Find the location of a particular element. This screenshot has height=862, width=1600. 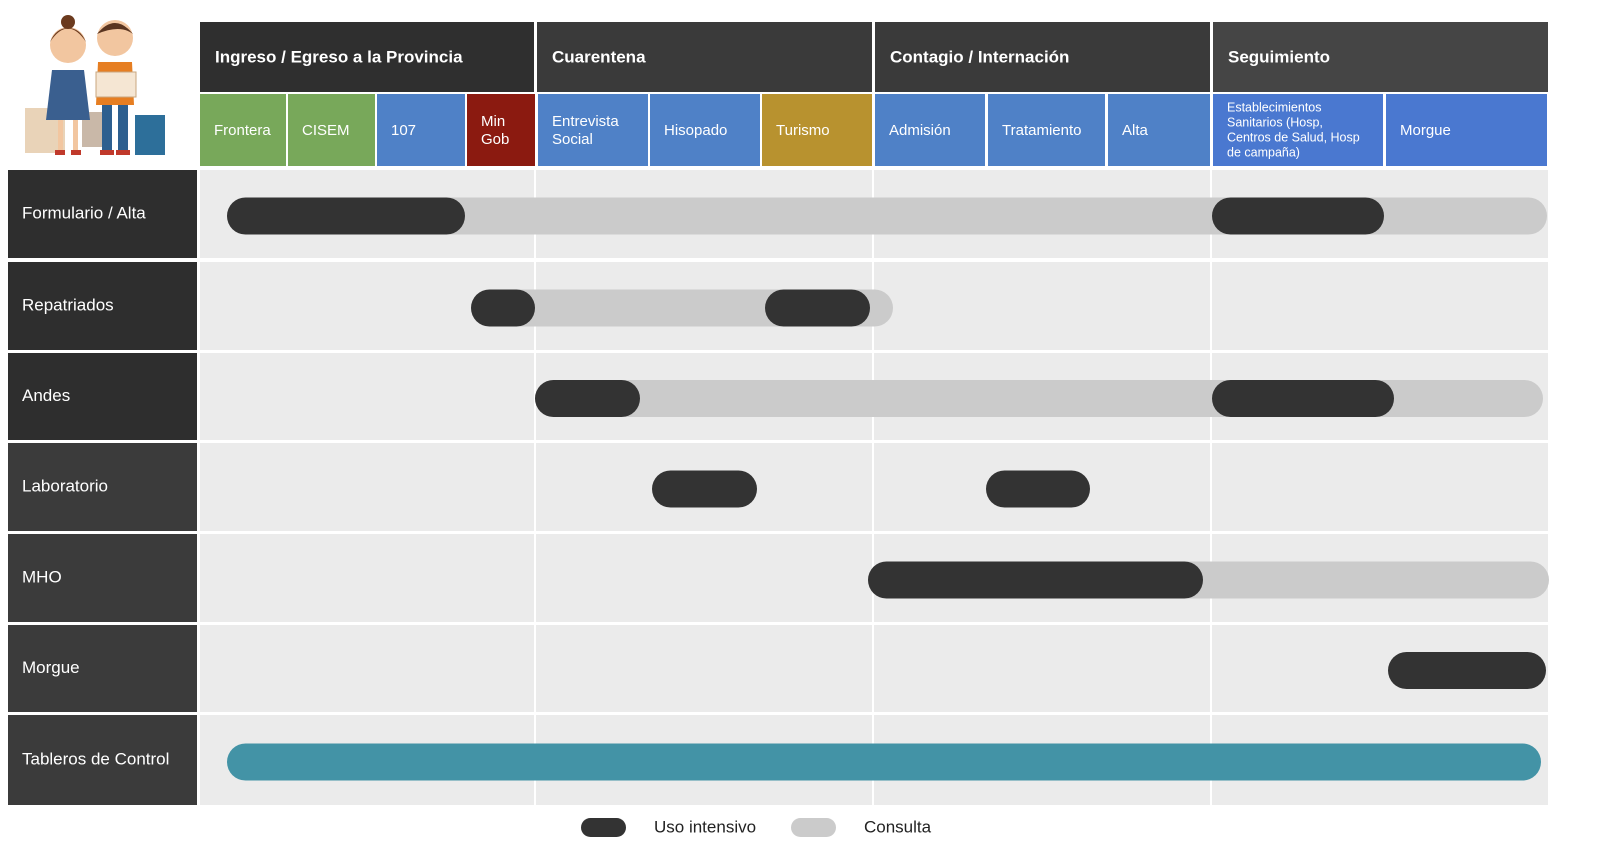

legend-label: Uso intensivo is located at coordinates (705, 826).